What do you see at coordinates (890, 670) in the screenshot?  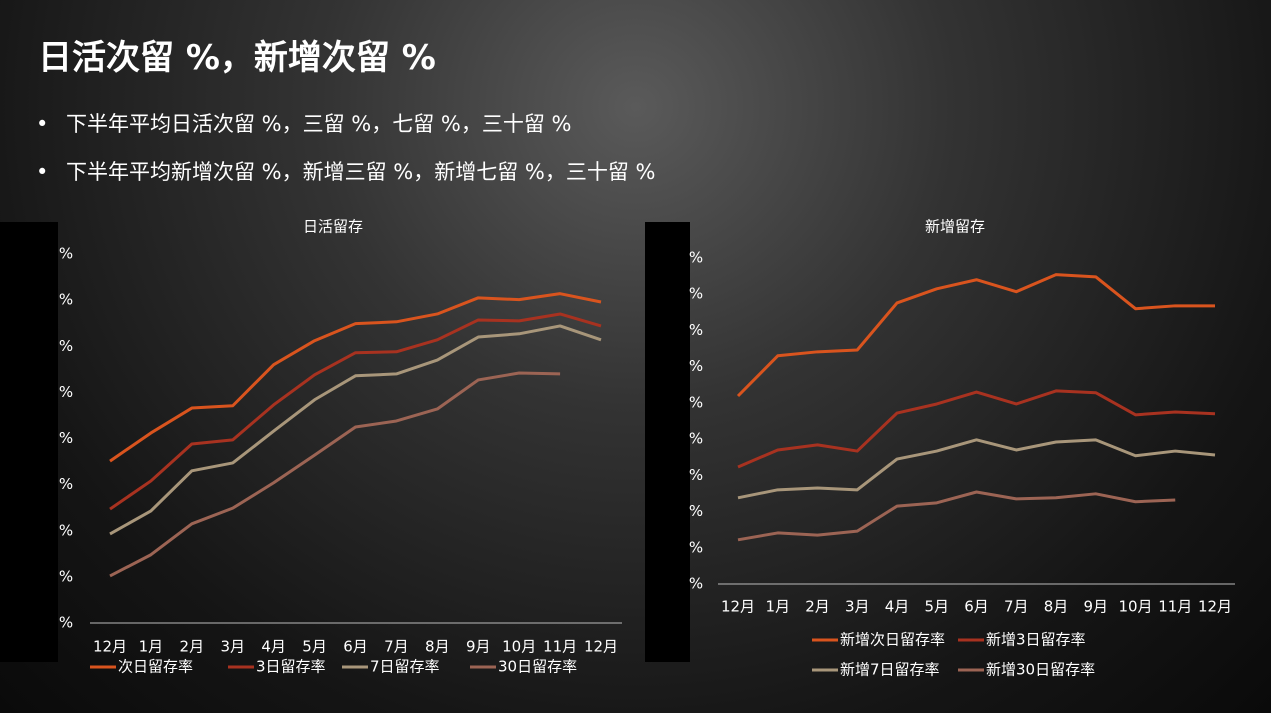 I see `legend-label: 新增7日留存率` at bounding box center [890, 670].